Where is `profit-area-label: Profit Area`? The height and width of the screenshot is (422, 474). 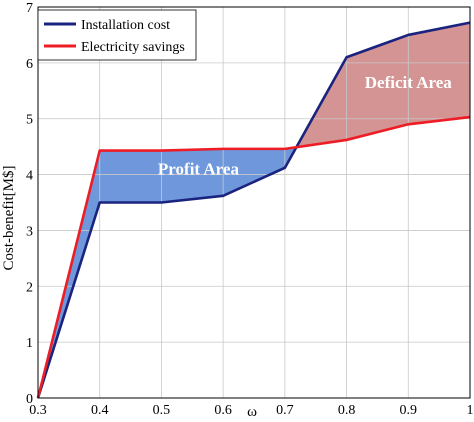 profit-area-label: Profit Area is located at coordinates (199, 169).